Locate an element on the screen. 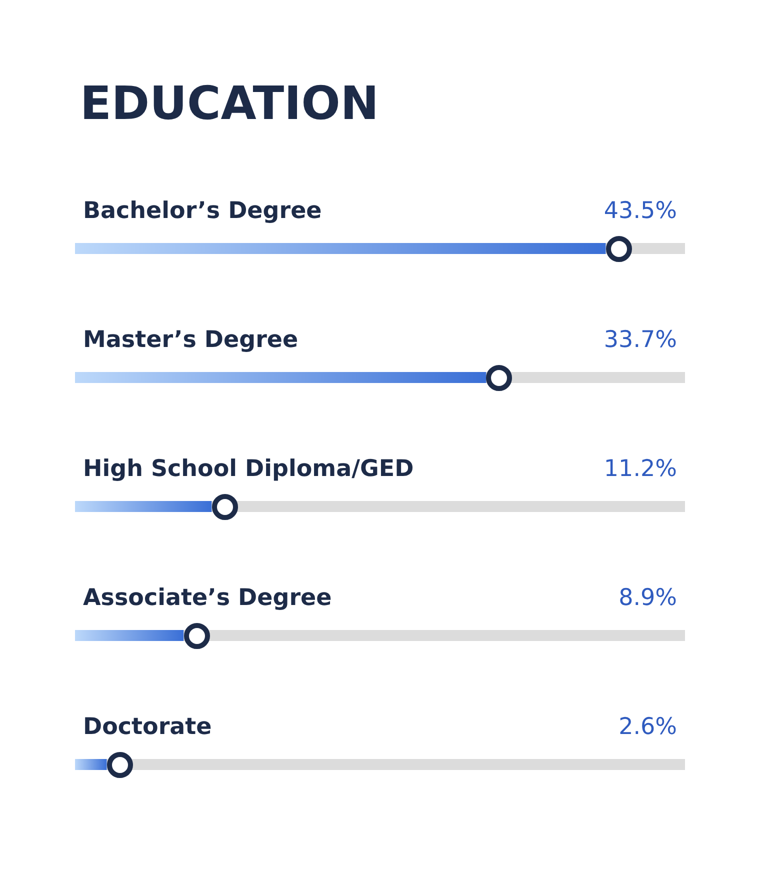  y-tick-label: Doctorate is located at coordinates (147, 727).